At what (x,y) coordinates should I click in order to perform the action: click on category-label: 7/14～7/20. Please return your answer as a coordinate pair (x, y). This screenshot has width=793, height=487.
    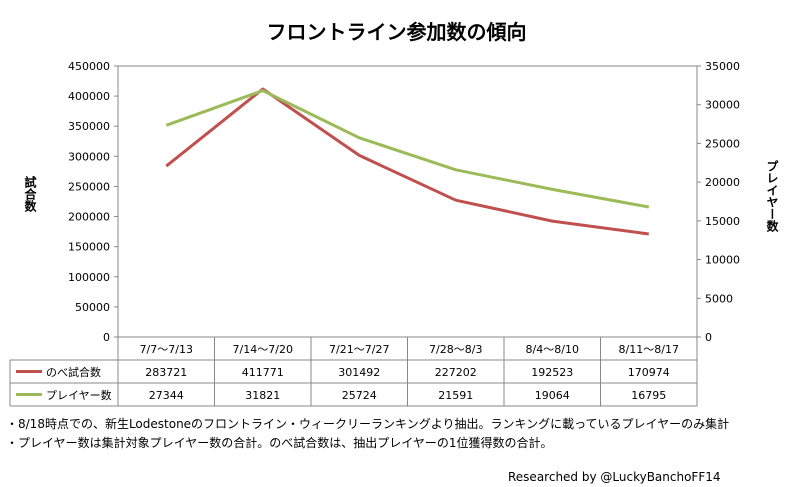
    Looking at the image, I should click on (263, 349).